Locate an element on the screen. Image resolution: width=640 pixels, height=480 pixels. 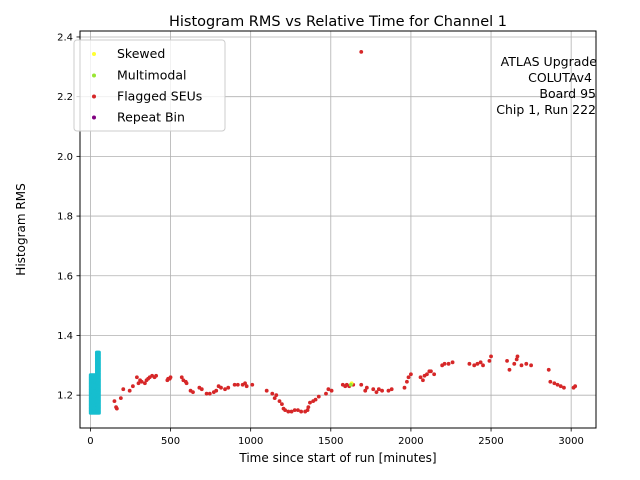
legend-item-multimodal: Multimodal is located at coordinates (139, 75).